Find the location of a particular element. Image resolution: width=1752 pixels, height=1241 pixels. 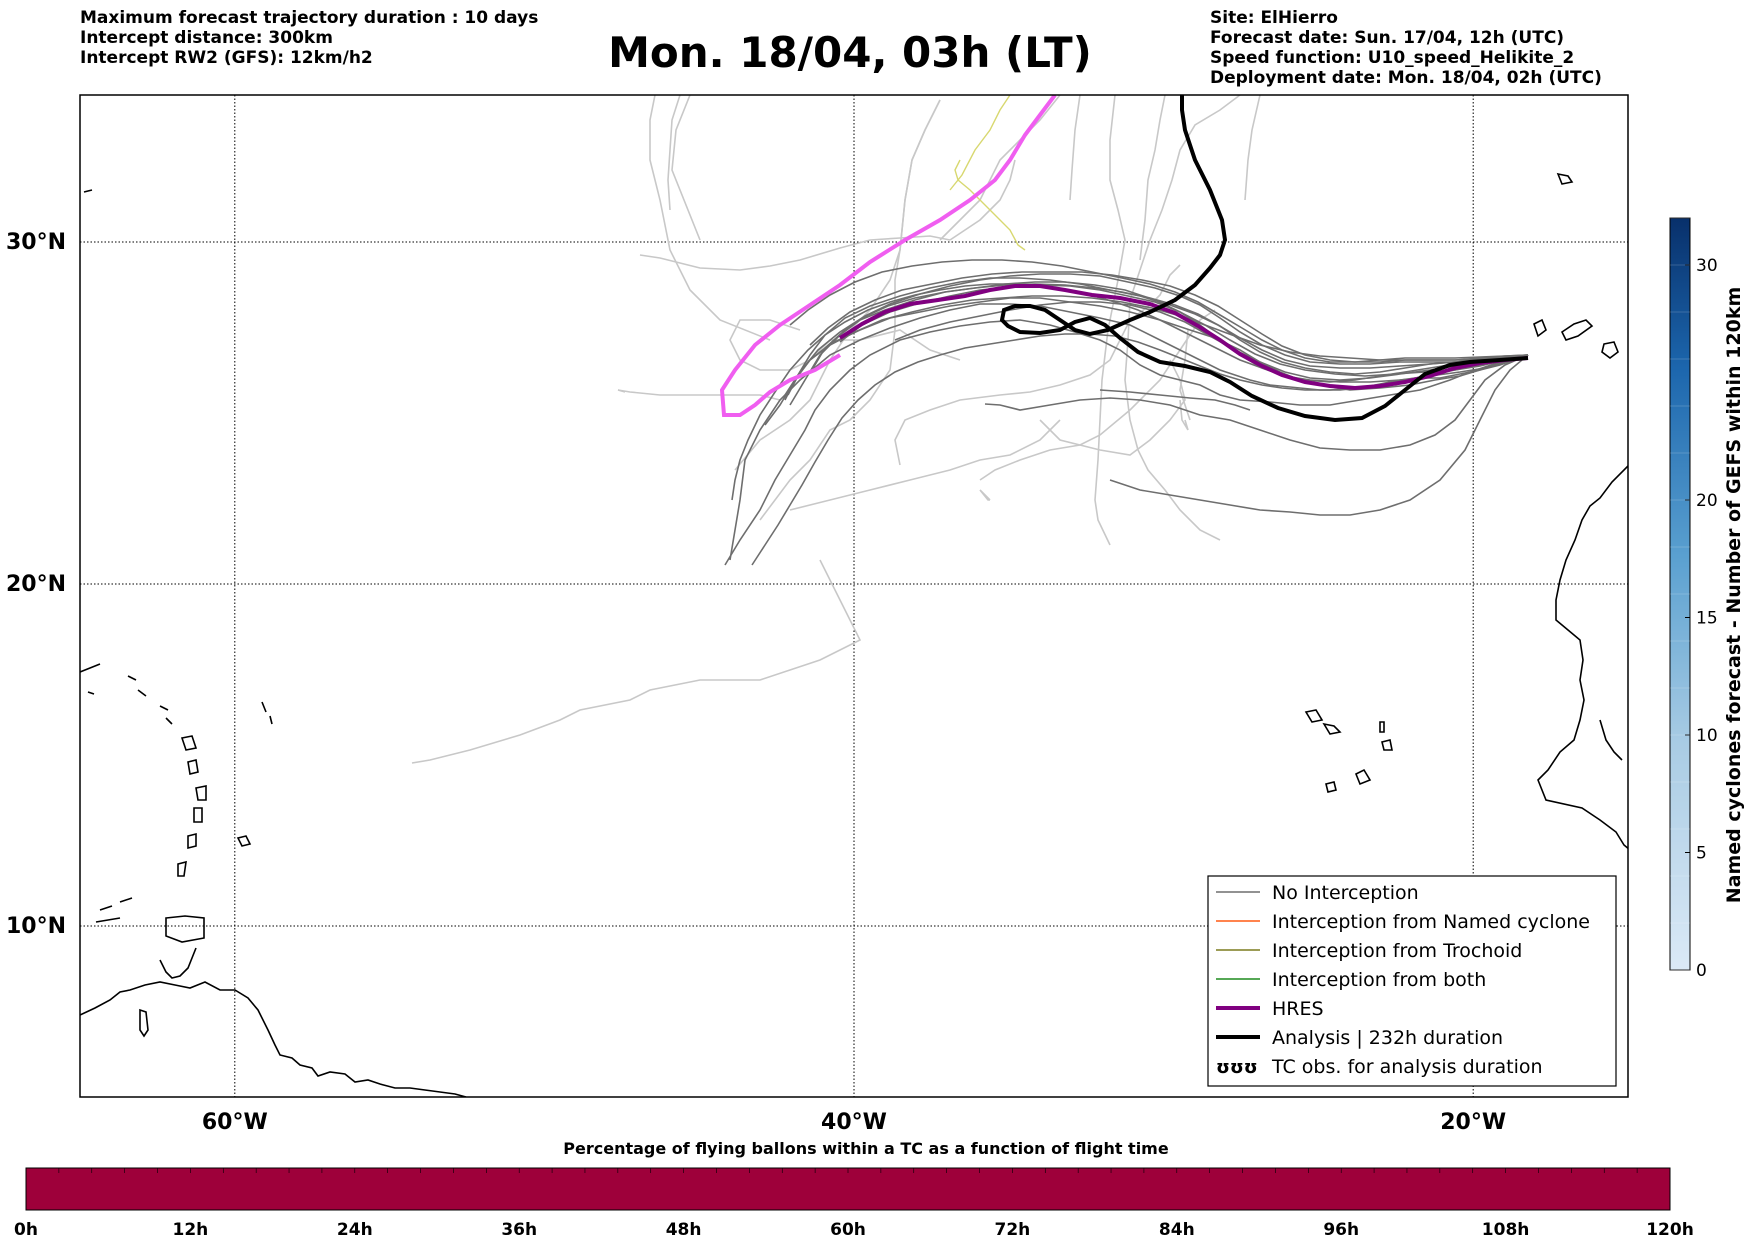

map-title: Mon. 18/04, 03h (LT) is located at coordinates (850, 52).